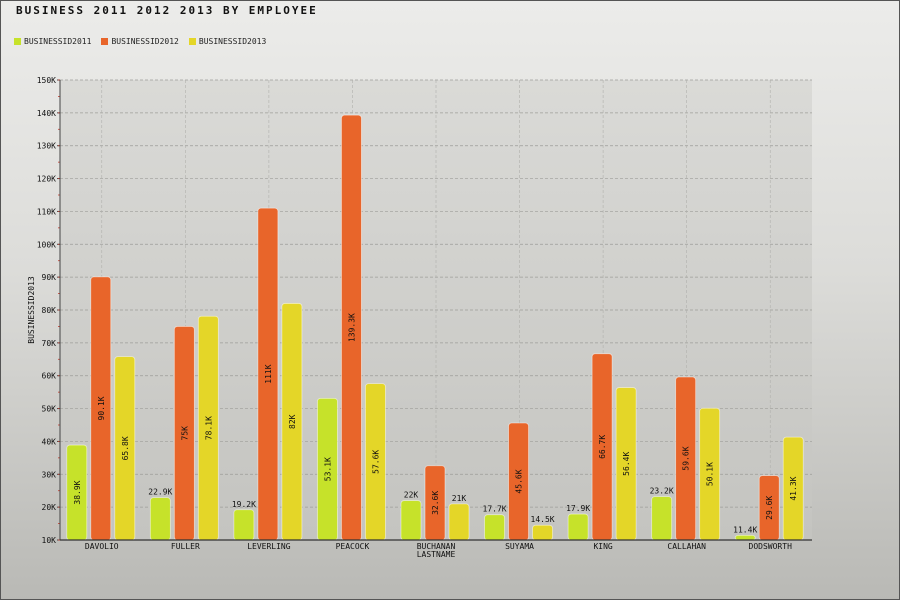  I want to click on y-tick-label: 60K, so click(49, 376).